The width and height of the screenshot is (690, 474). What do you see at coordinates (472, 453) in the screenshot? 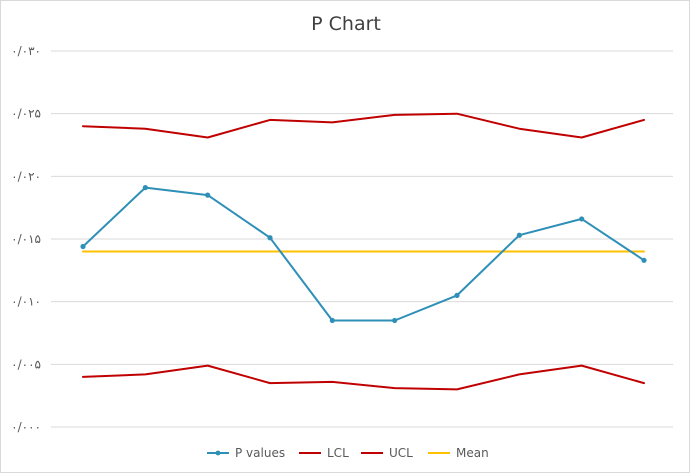
I see `legend-label-mean: Mean` at bounding box center [472, 453].